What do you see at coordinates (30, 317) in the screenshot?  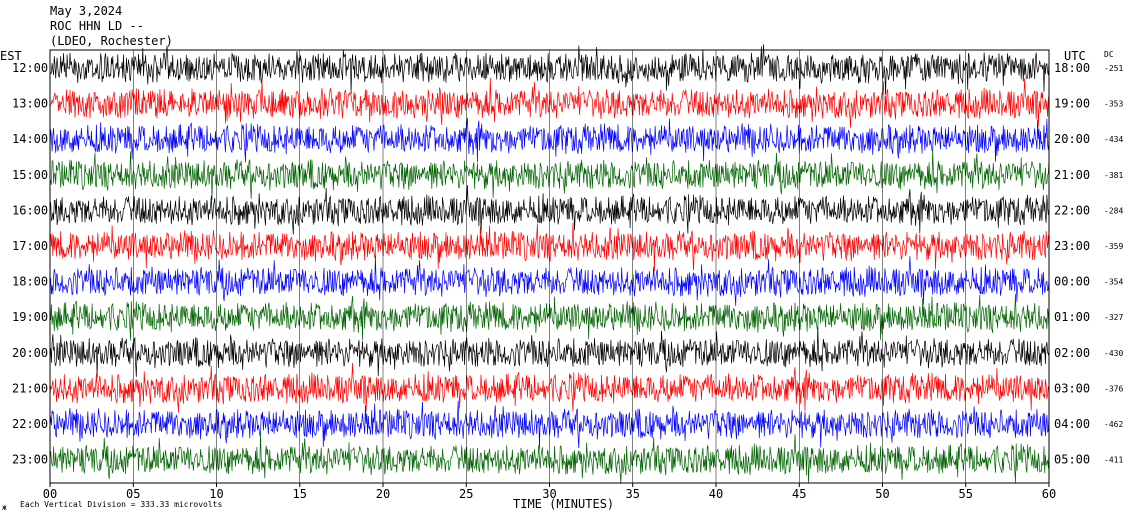 I see `est-label-1900: 19:00` at bounding box center [30, 317].